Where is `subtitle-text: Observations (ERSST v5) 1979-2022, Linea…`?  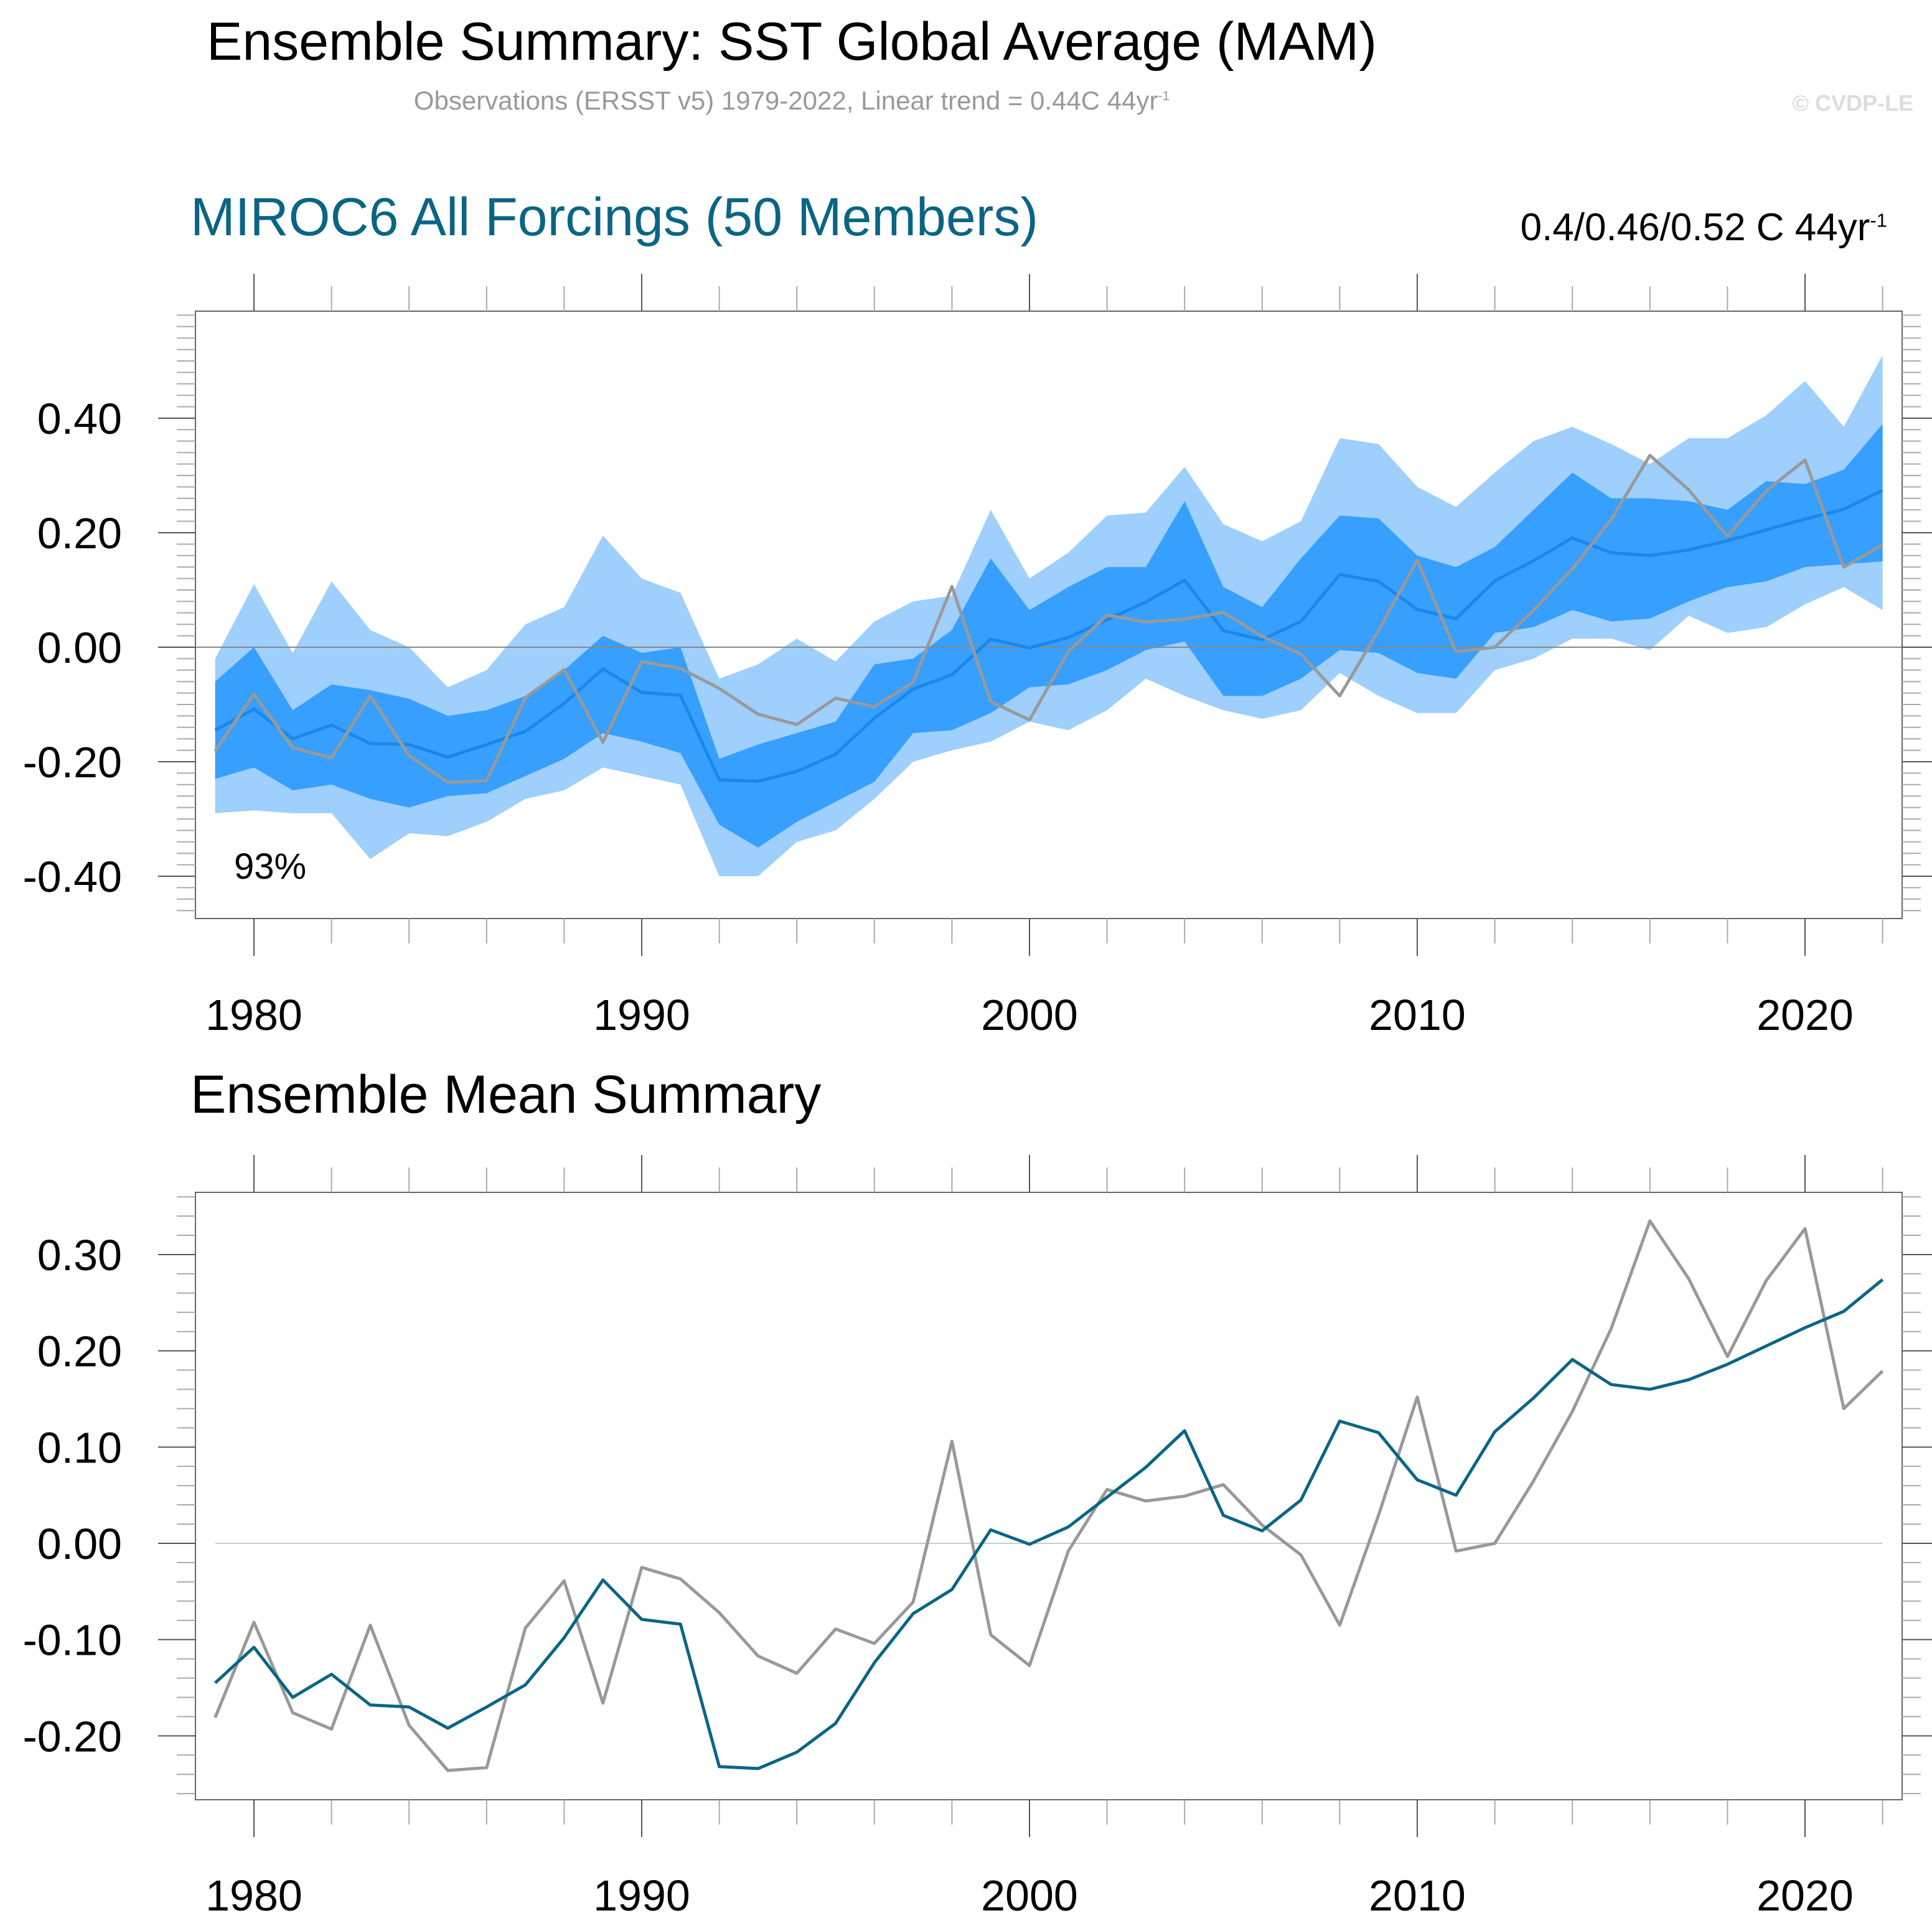
subtitle-text: Observations (ERSST v5) 1979-2022, Linea… is located at coordinates (785, 100).